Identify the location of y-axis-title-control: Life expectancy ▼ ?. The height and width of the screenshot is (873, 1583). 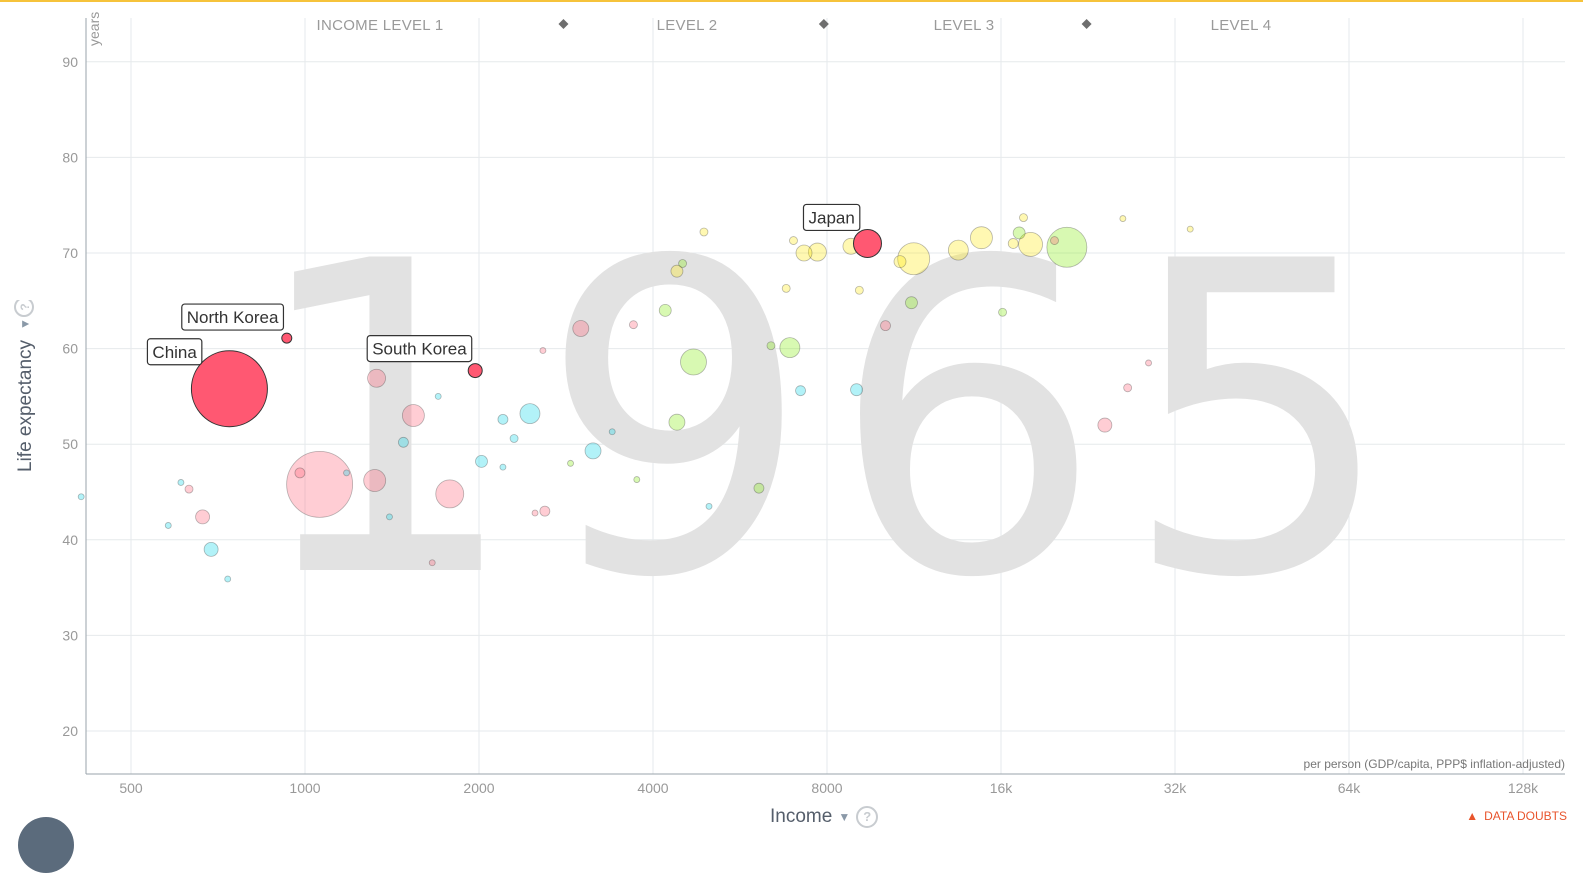
(22, 388).